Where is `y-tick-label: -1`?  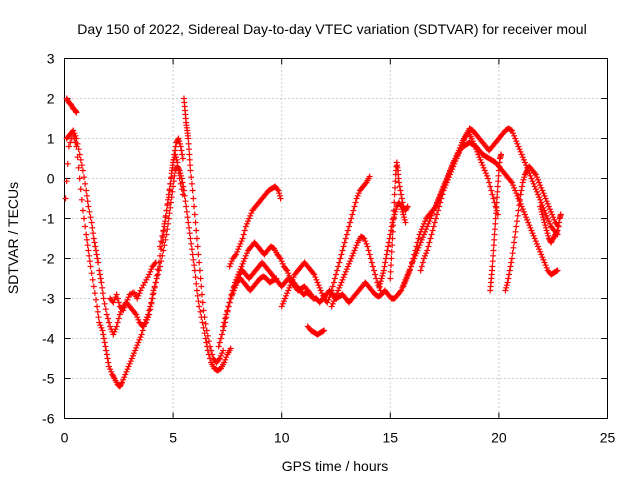
y-tick-label: -1 is located at coordinates (48, 219).